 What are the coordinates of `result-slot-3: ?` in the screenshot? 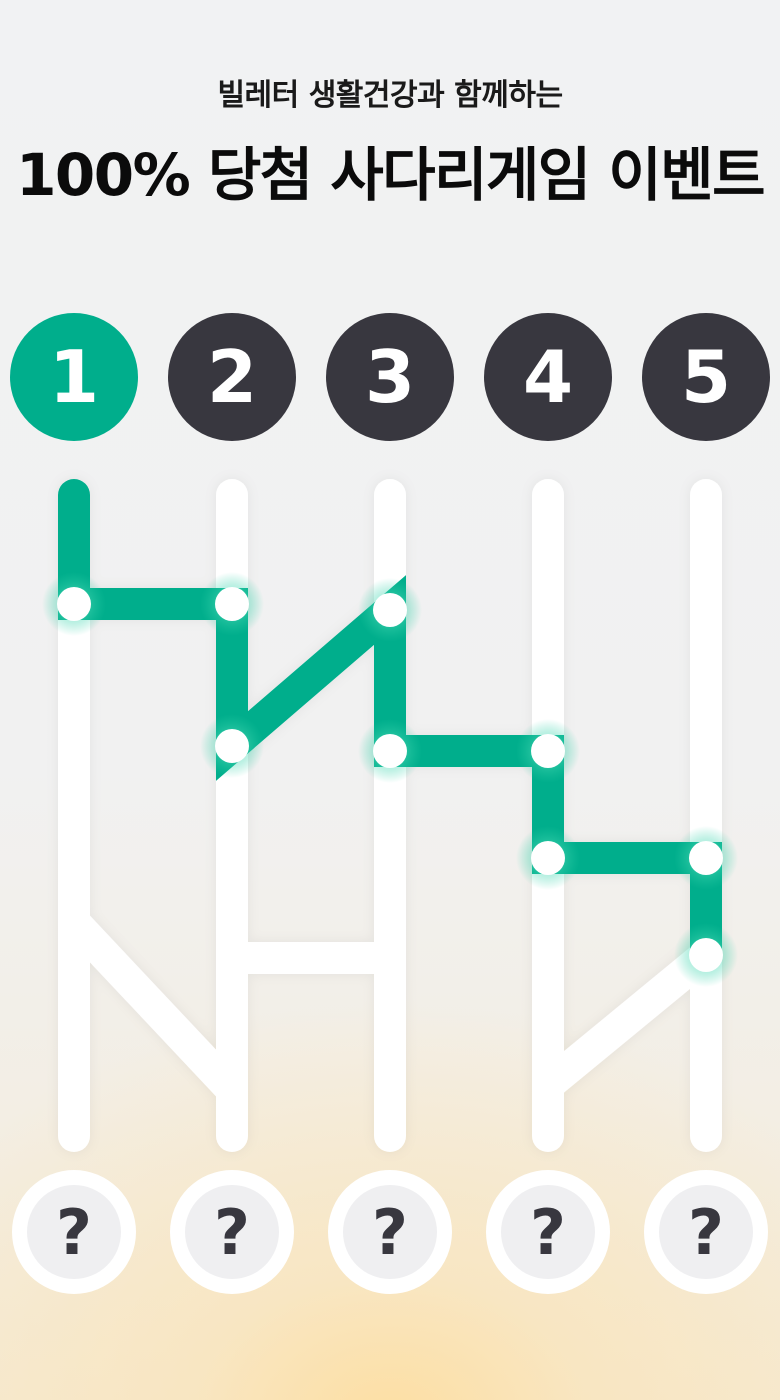 It's located at (390, 1232).